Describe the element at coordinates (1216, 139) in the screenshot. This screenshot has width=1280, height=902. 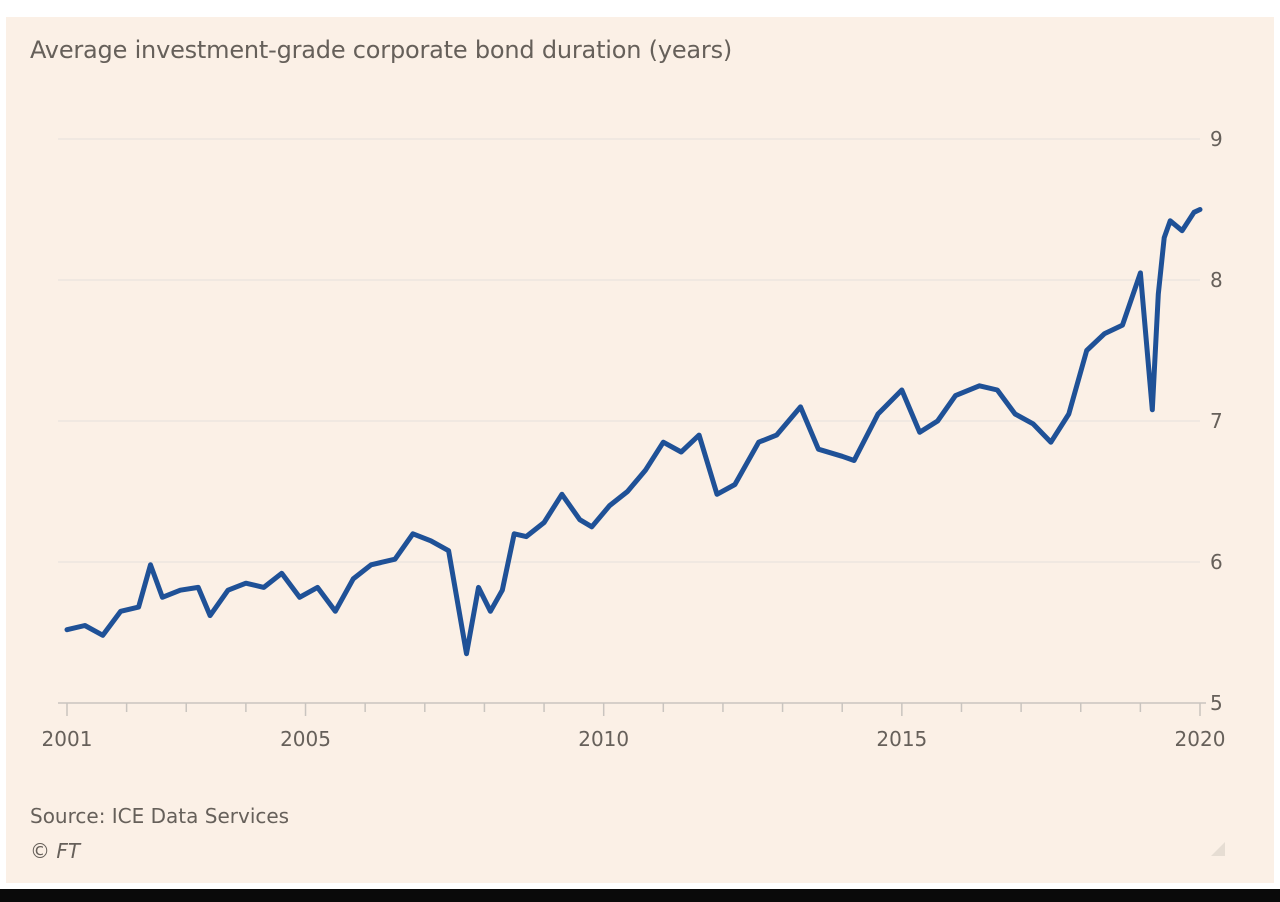
I see `y-tick-label-9: 9` at that location.